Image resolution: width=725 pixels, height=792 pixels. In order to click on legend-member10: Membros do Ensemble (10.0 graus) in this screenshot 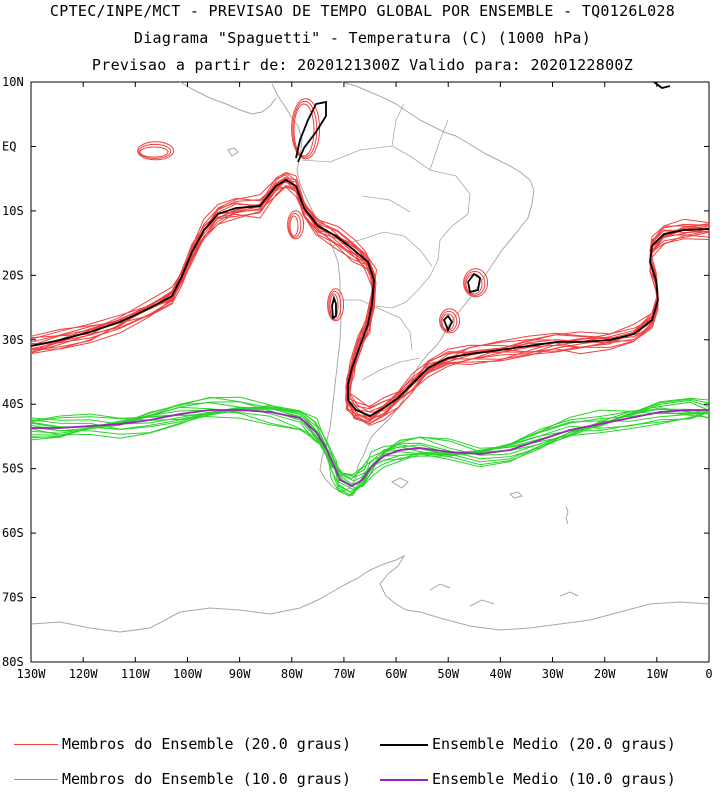, I will do `click(182, 779)`.